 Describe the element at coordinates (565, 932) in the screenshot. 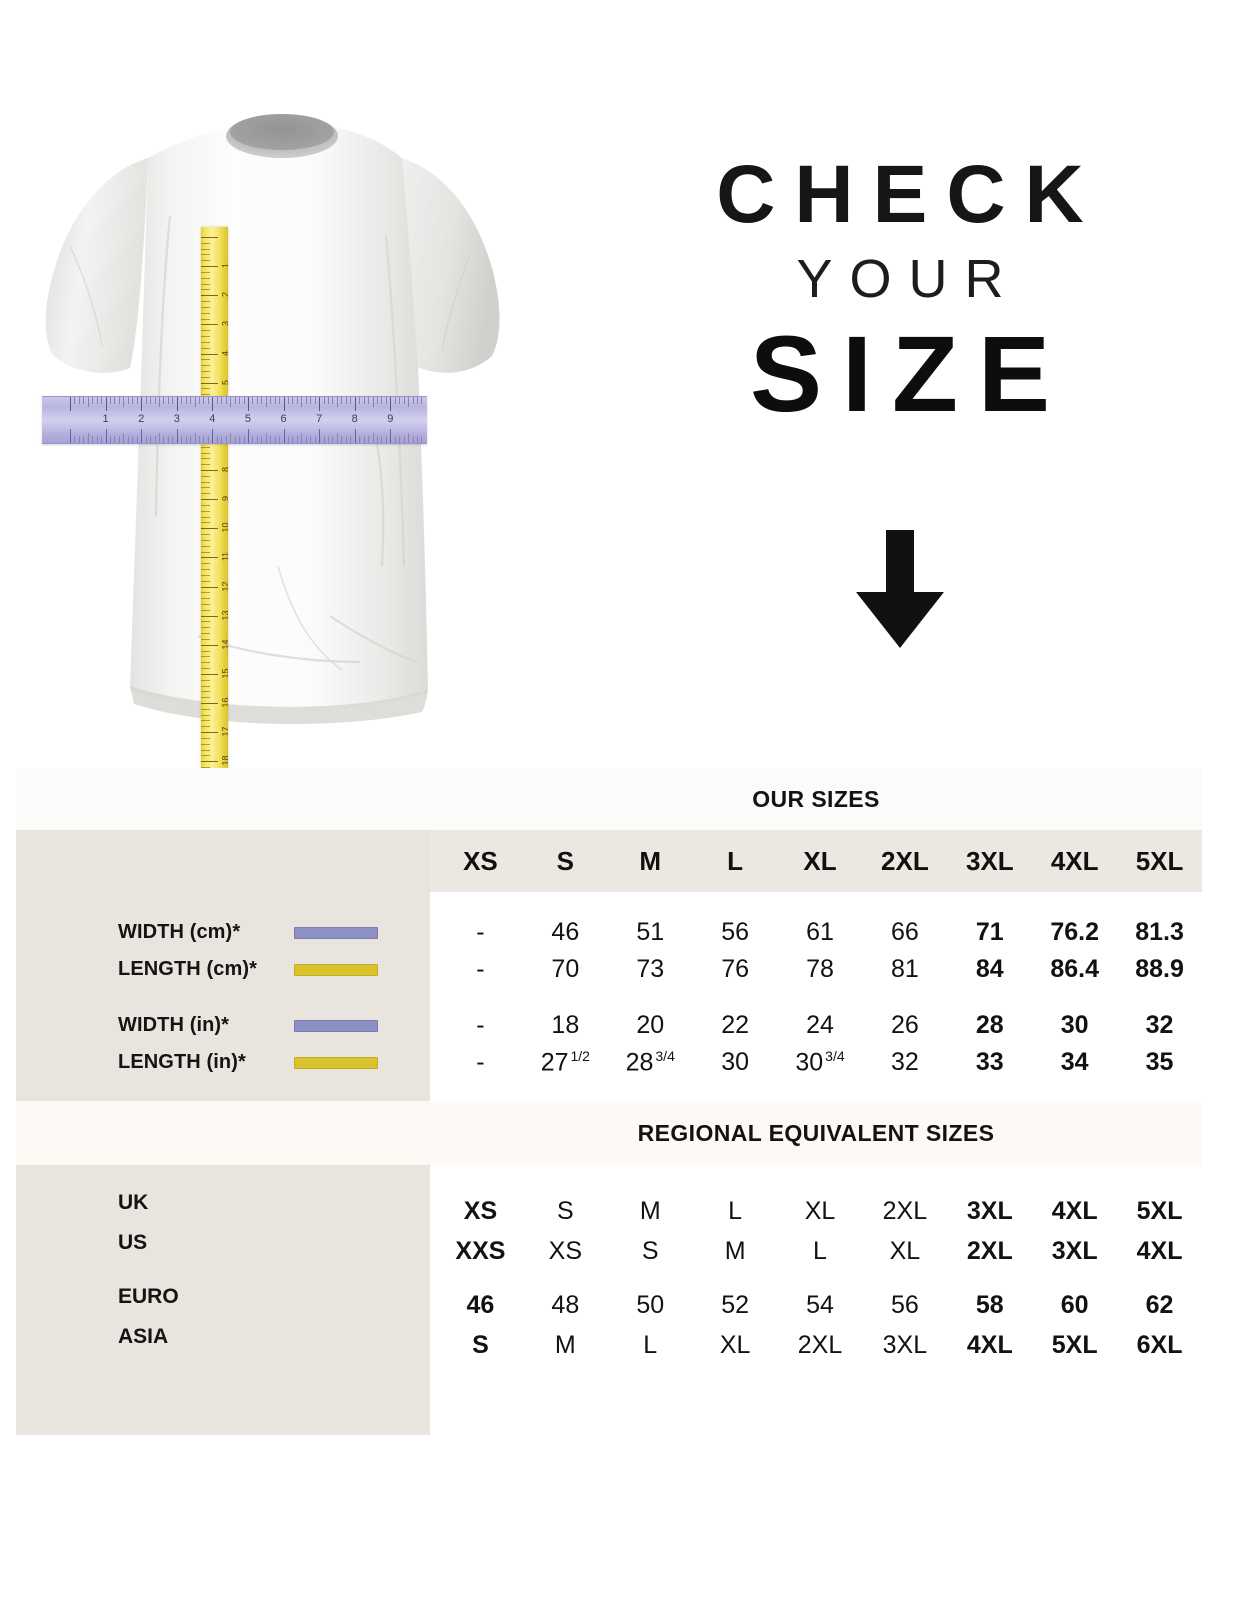

I see `cell-width-cm-s: 46` at that location.